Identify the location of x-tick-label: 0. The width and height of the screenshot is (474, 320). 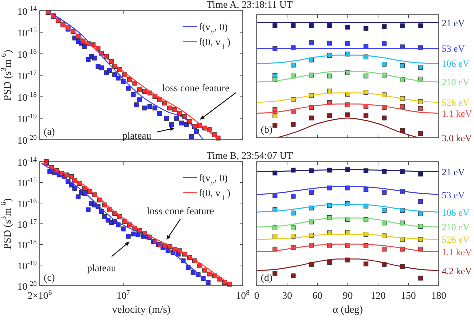
(257, 296).